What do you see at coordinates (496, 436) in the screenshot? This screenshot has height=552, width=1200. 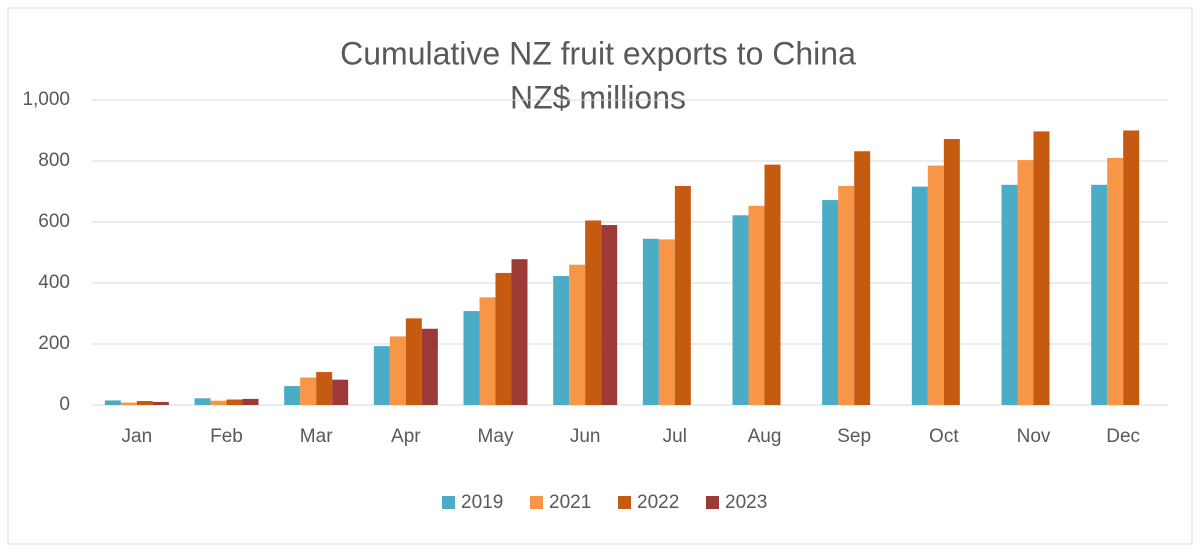 I see `x-tick-label: May` at bounding box center [496, 436].